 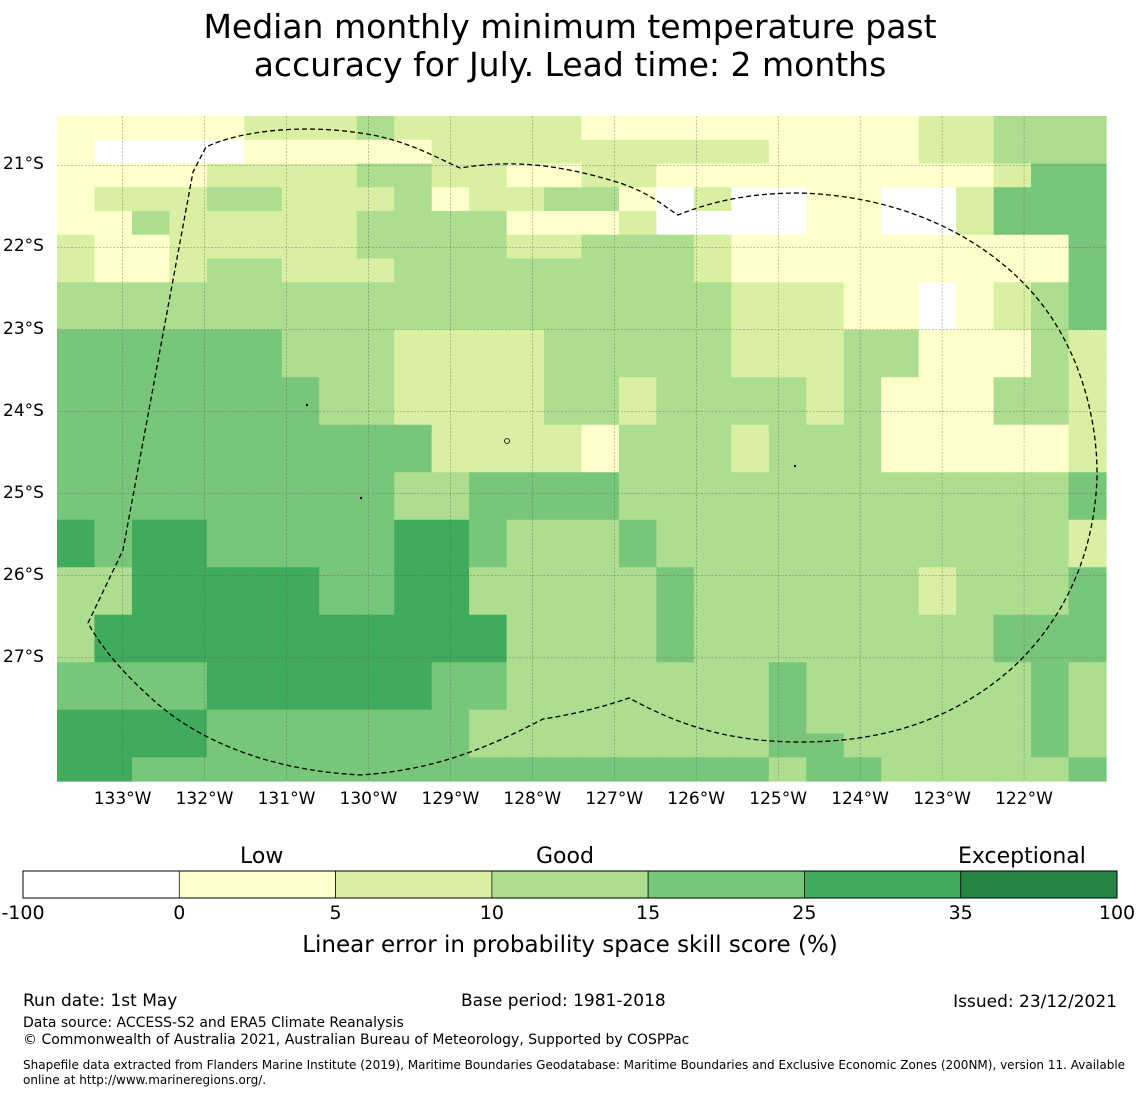 I want to click on colorbar-tick-label: 5, so click(x=335, y=913).